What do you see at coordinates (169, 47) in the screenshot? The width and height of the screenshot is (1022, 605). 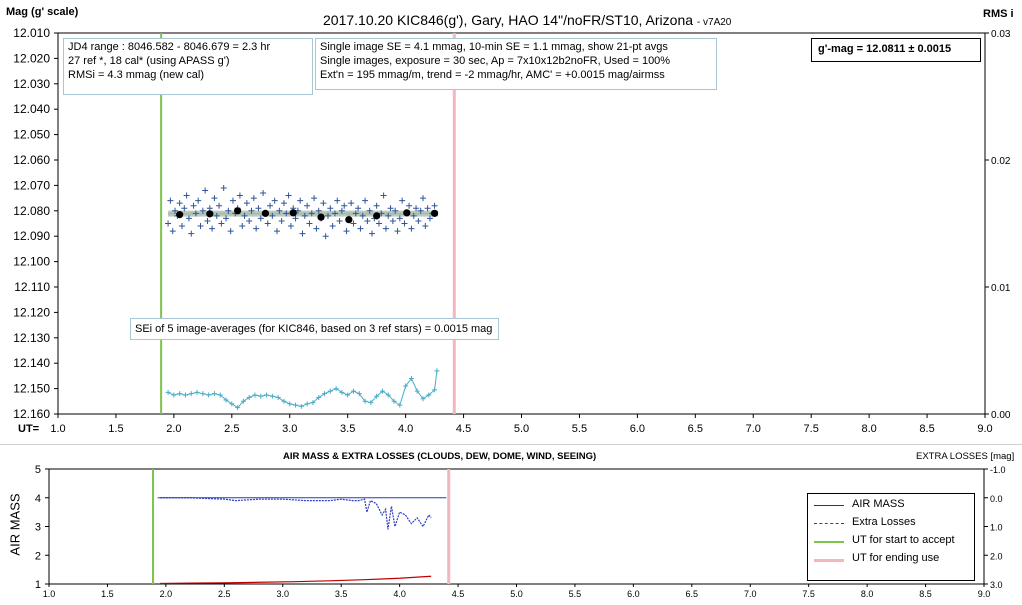 I see `range-line-1: JD4 range : 8046.582 - 8046.679 = 2.3 hr` at bounding box center [169, 47].